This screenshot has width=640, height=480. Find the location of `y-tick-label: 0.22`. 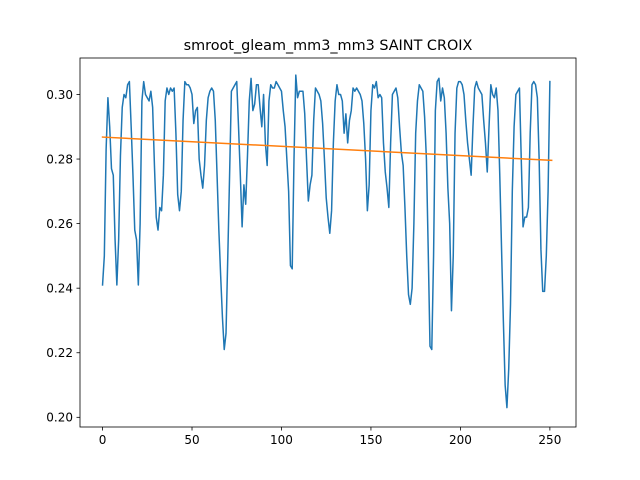

y-tick-label: 0.22 is located at coordinates (59, 353).